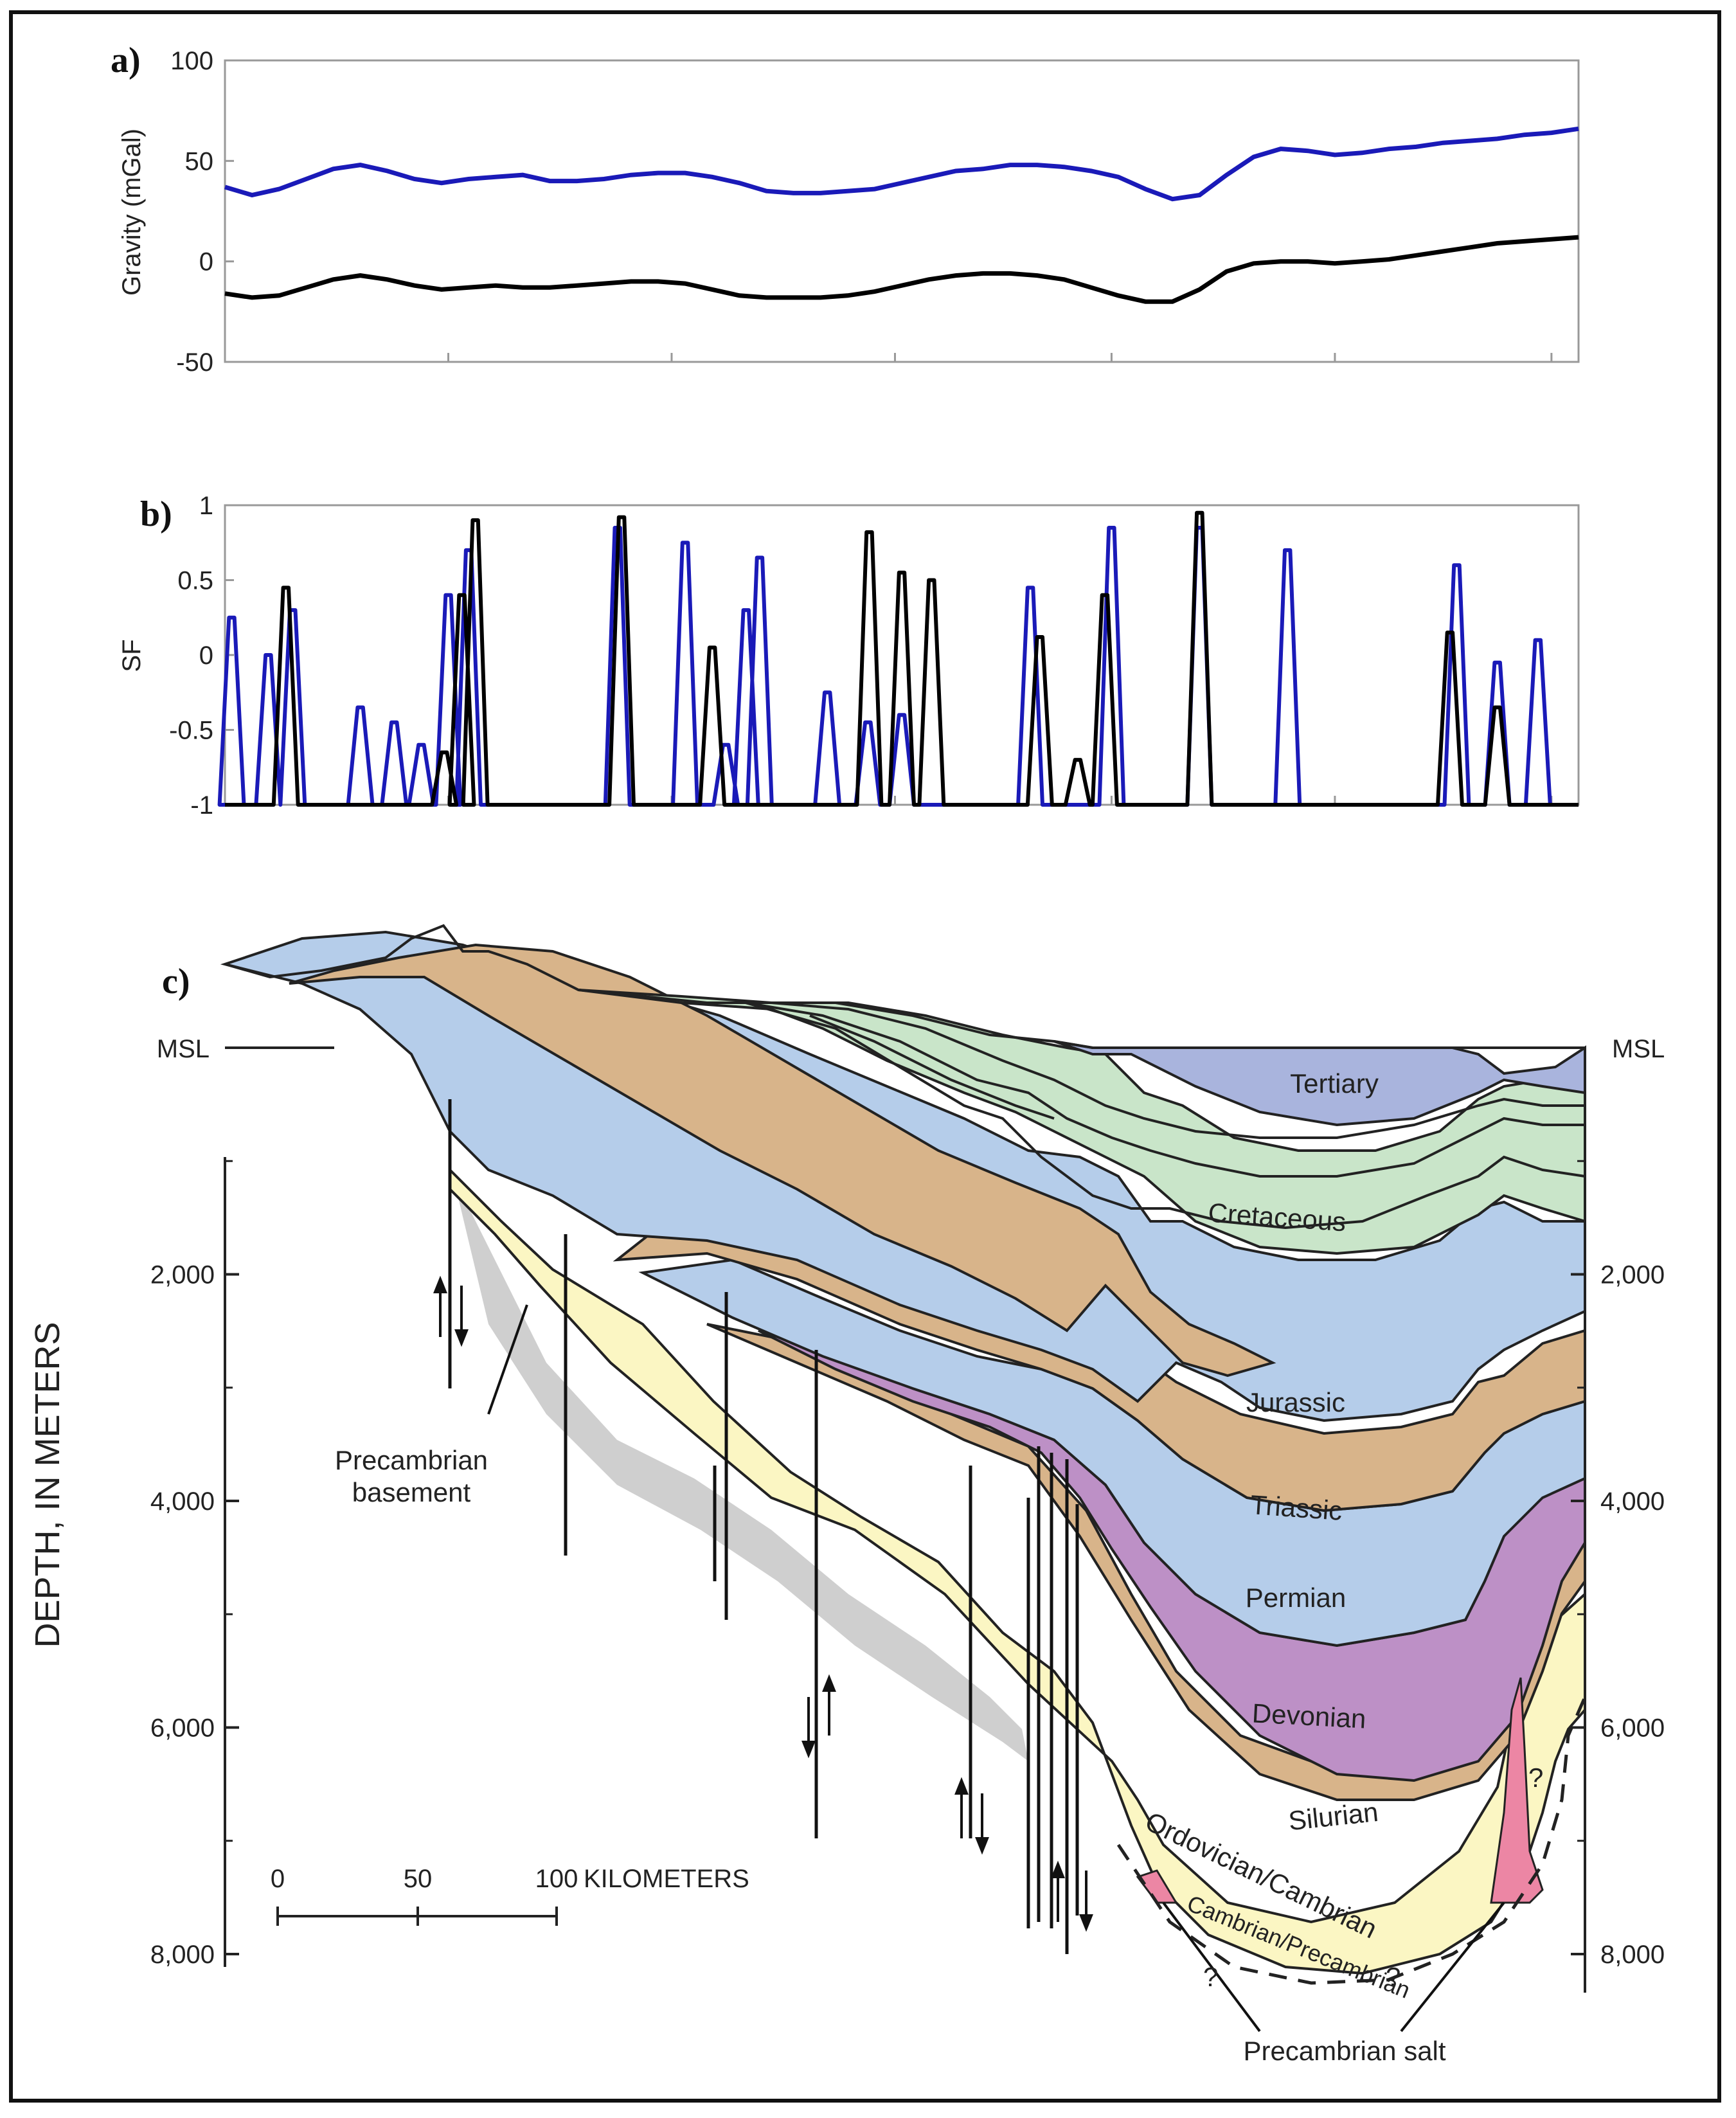 The height and width of the screenshot is (2118, 1736). I want to click on scale-label-0: 0, so click(278, 1879).